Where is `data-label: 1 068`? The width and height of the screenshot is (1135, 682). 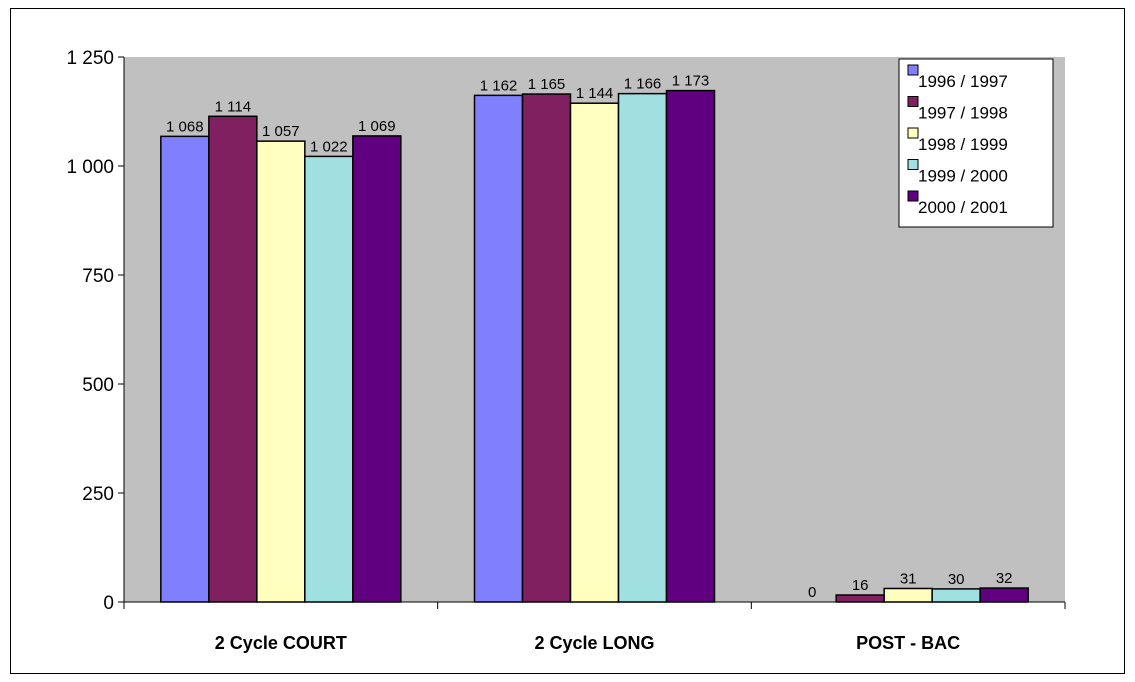
data-label: 1 068 is located at coordinates (185, 126).